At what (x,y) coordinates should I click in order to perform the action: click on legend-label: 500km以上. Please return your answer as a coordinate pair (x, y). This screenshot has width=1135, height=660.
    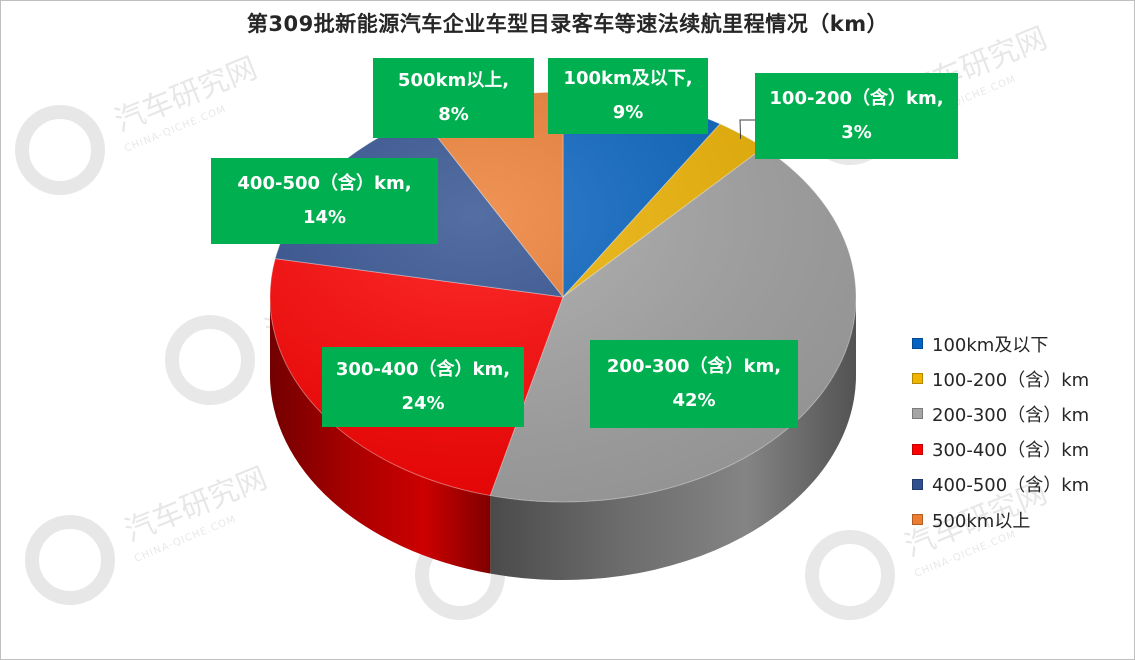
    Looking at the image, I should click on (981, 521).